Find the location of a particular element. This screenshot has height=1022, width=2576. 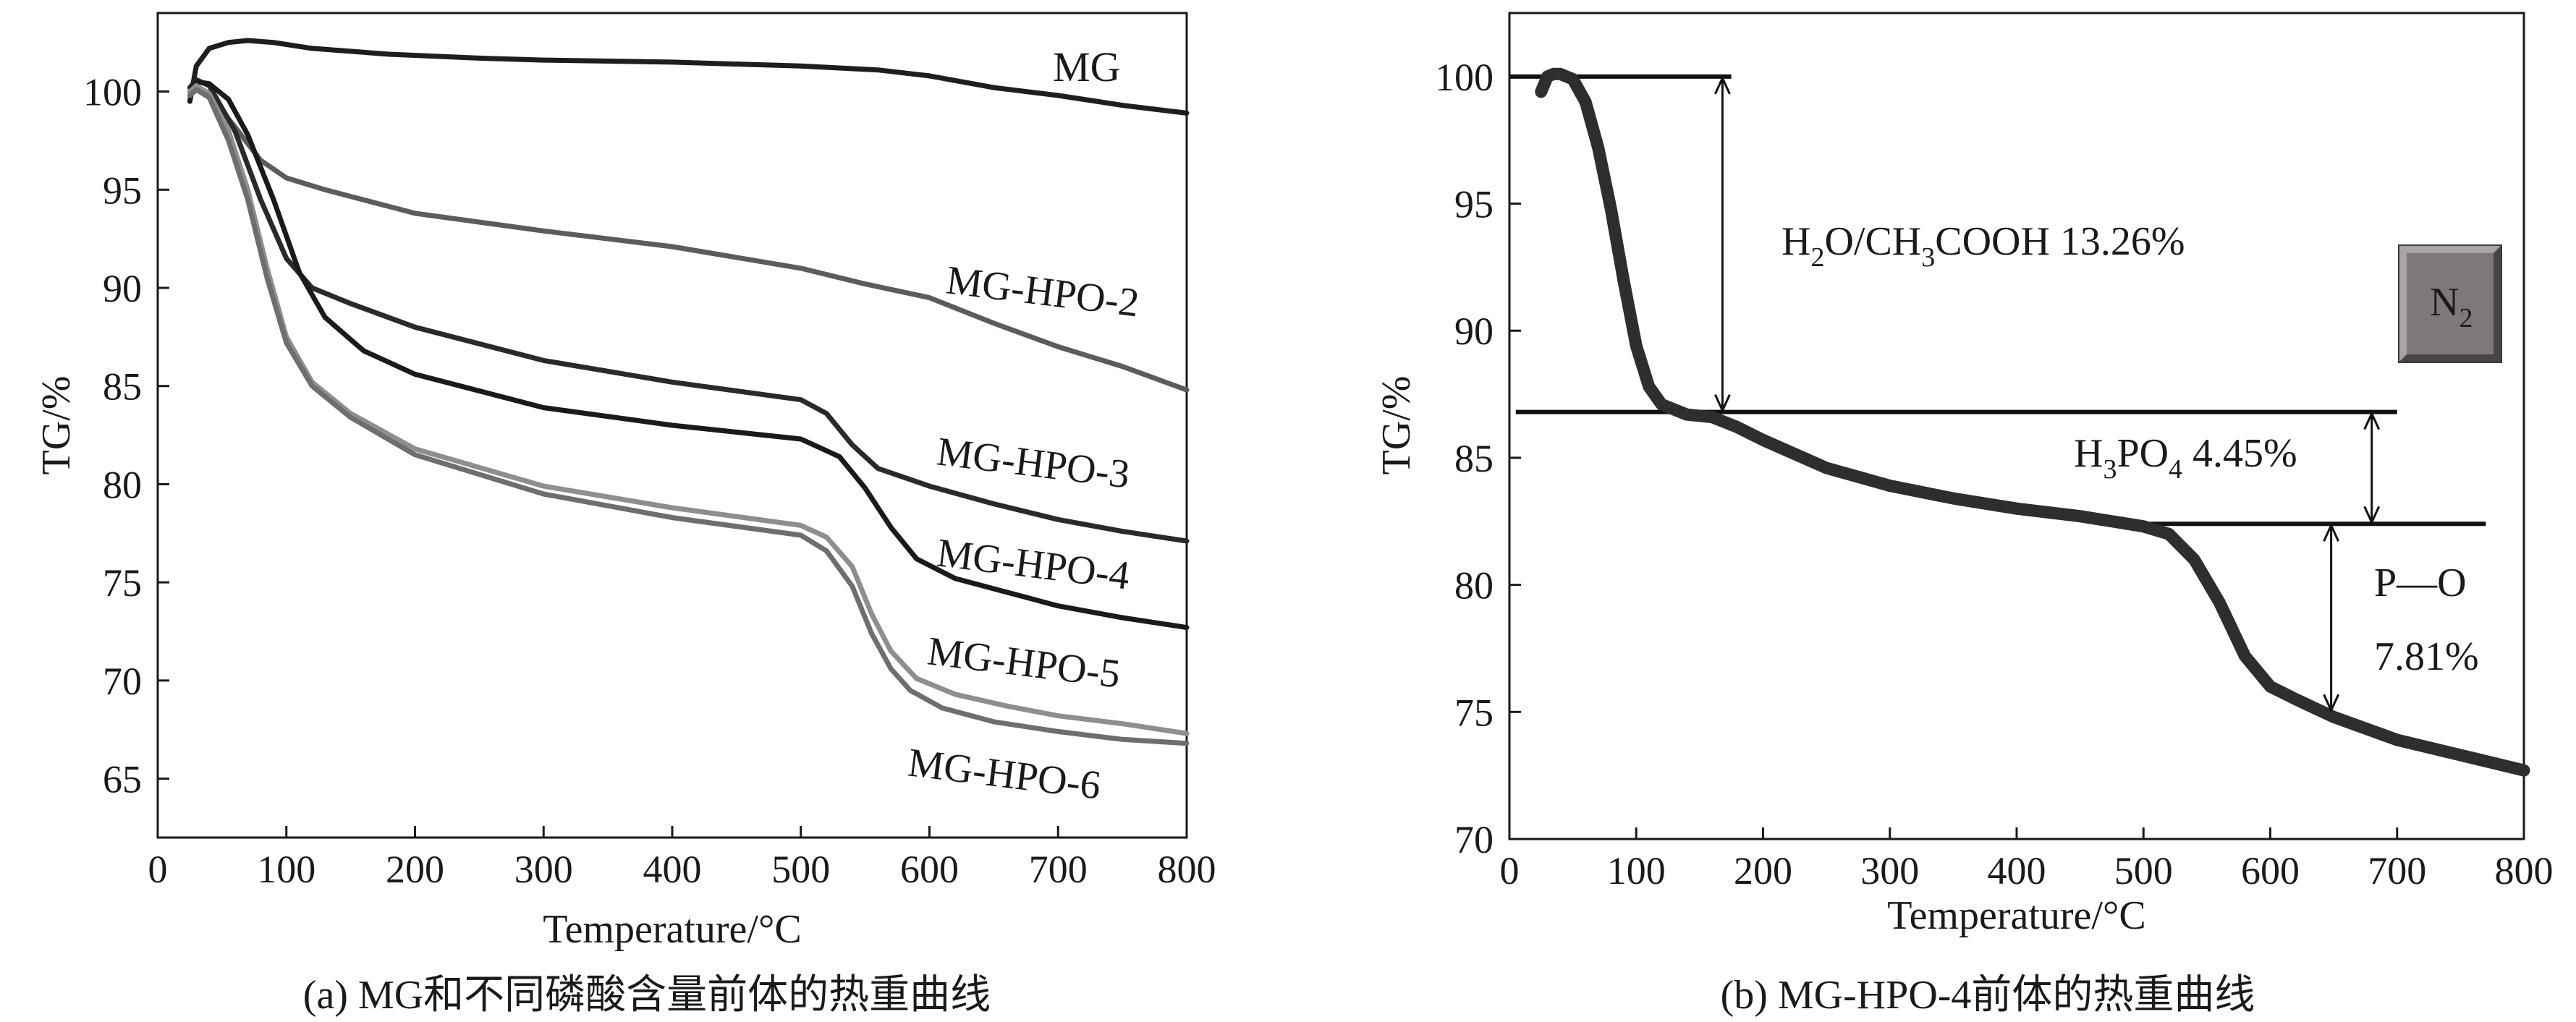

panel-b-x-tick-label: 600 is located at coordinates (2270, 871).